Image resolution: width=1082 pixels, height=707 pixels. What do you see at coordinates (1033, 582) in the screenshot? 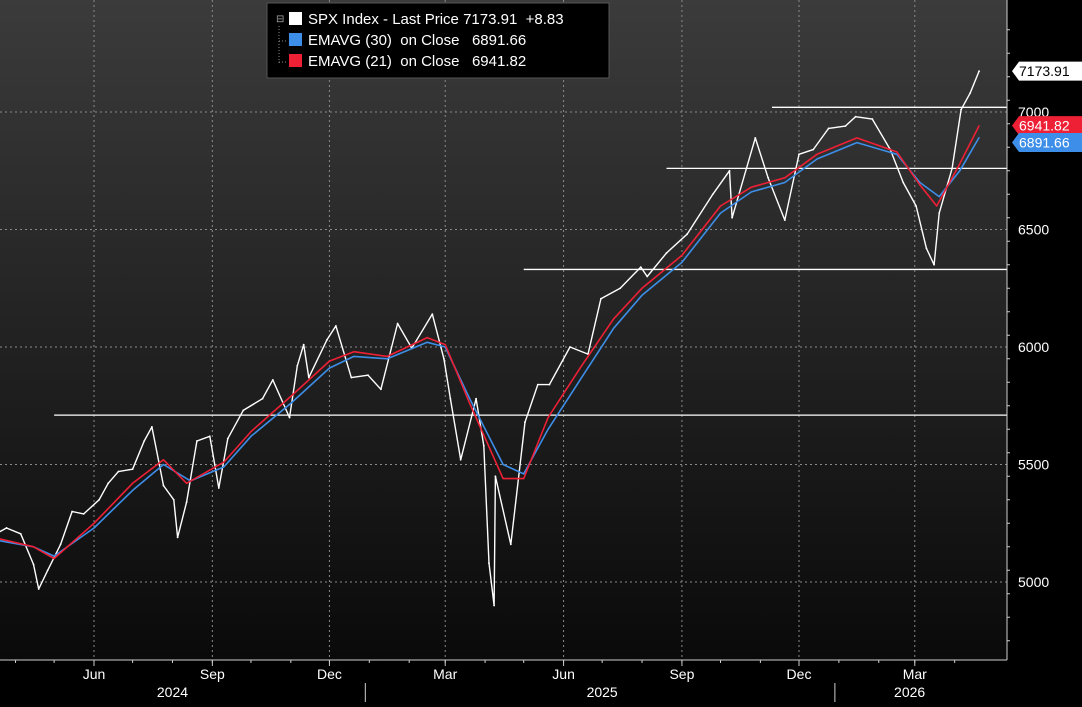
I see `y-tick-label: 5000` at bounding box center [1033, 582].